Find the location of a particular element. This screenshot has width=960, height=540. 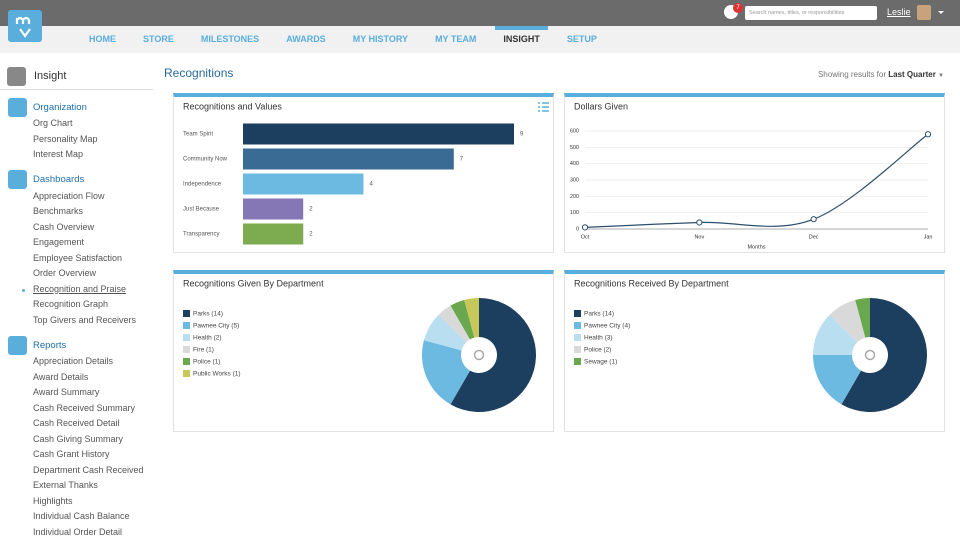

bar-label: Community Now is located at coordinates (205, 160).